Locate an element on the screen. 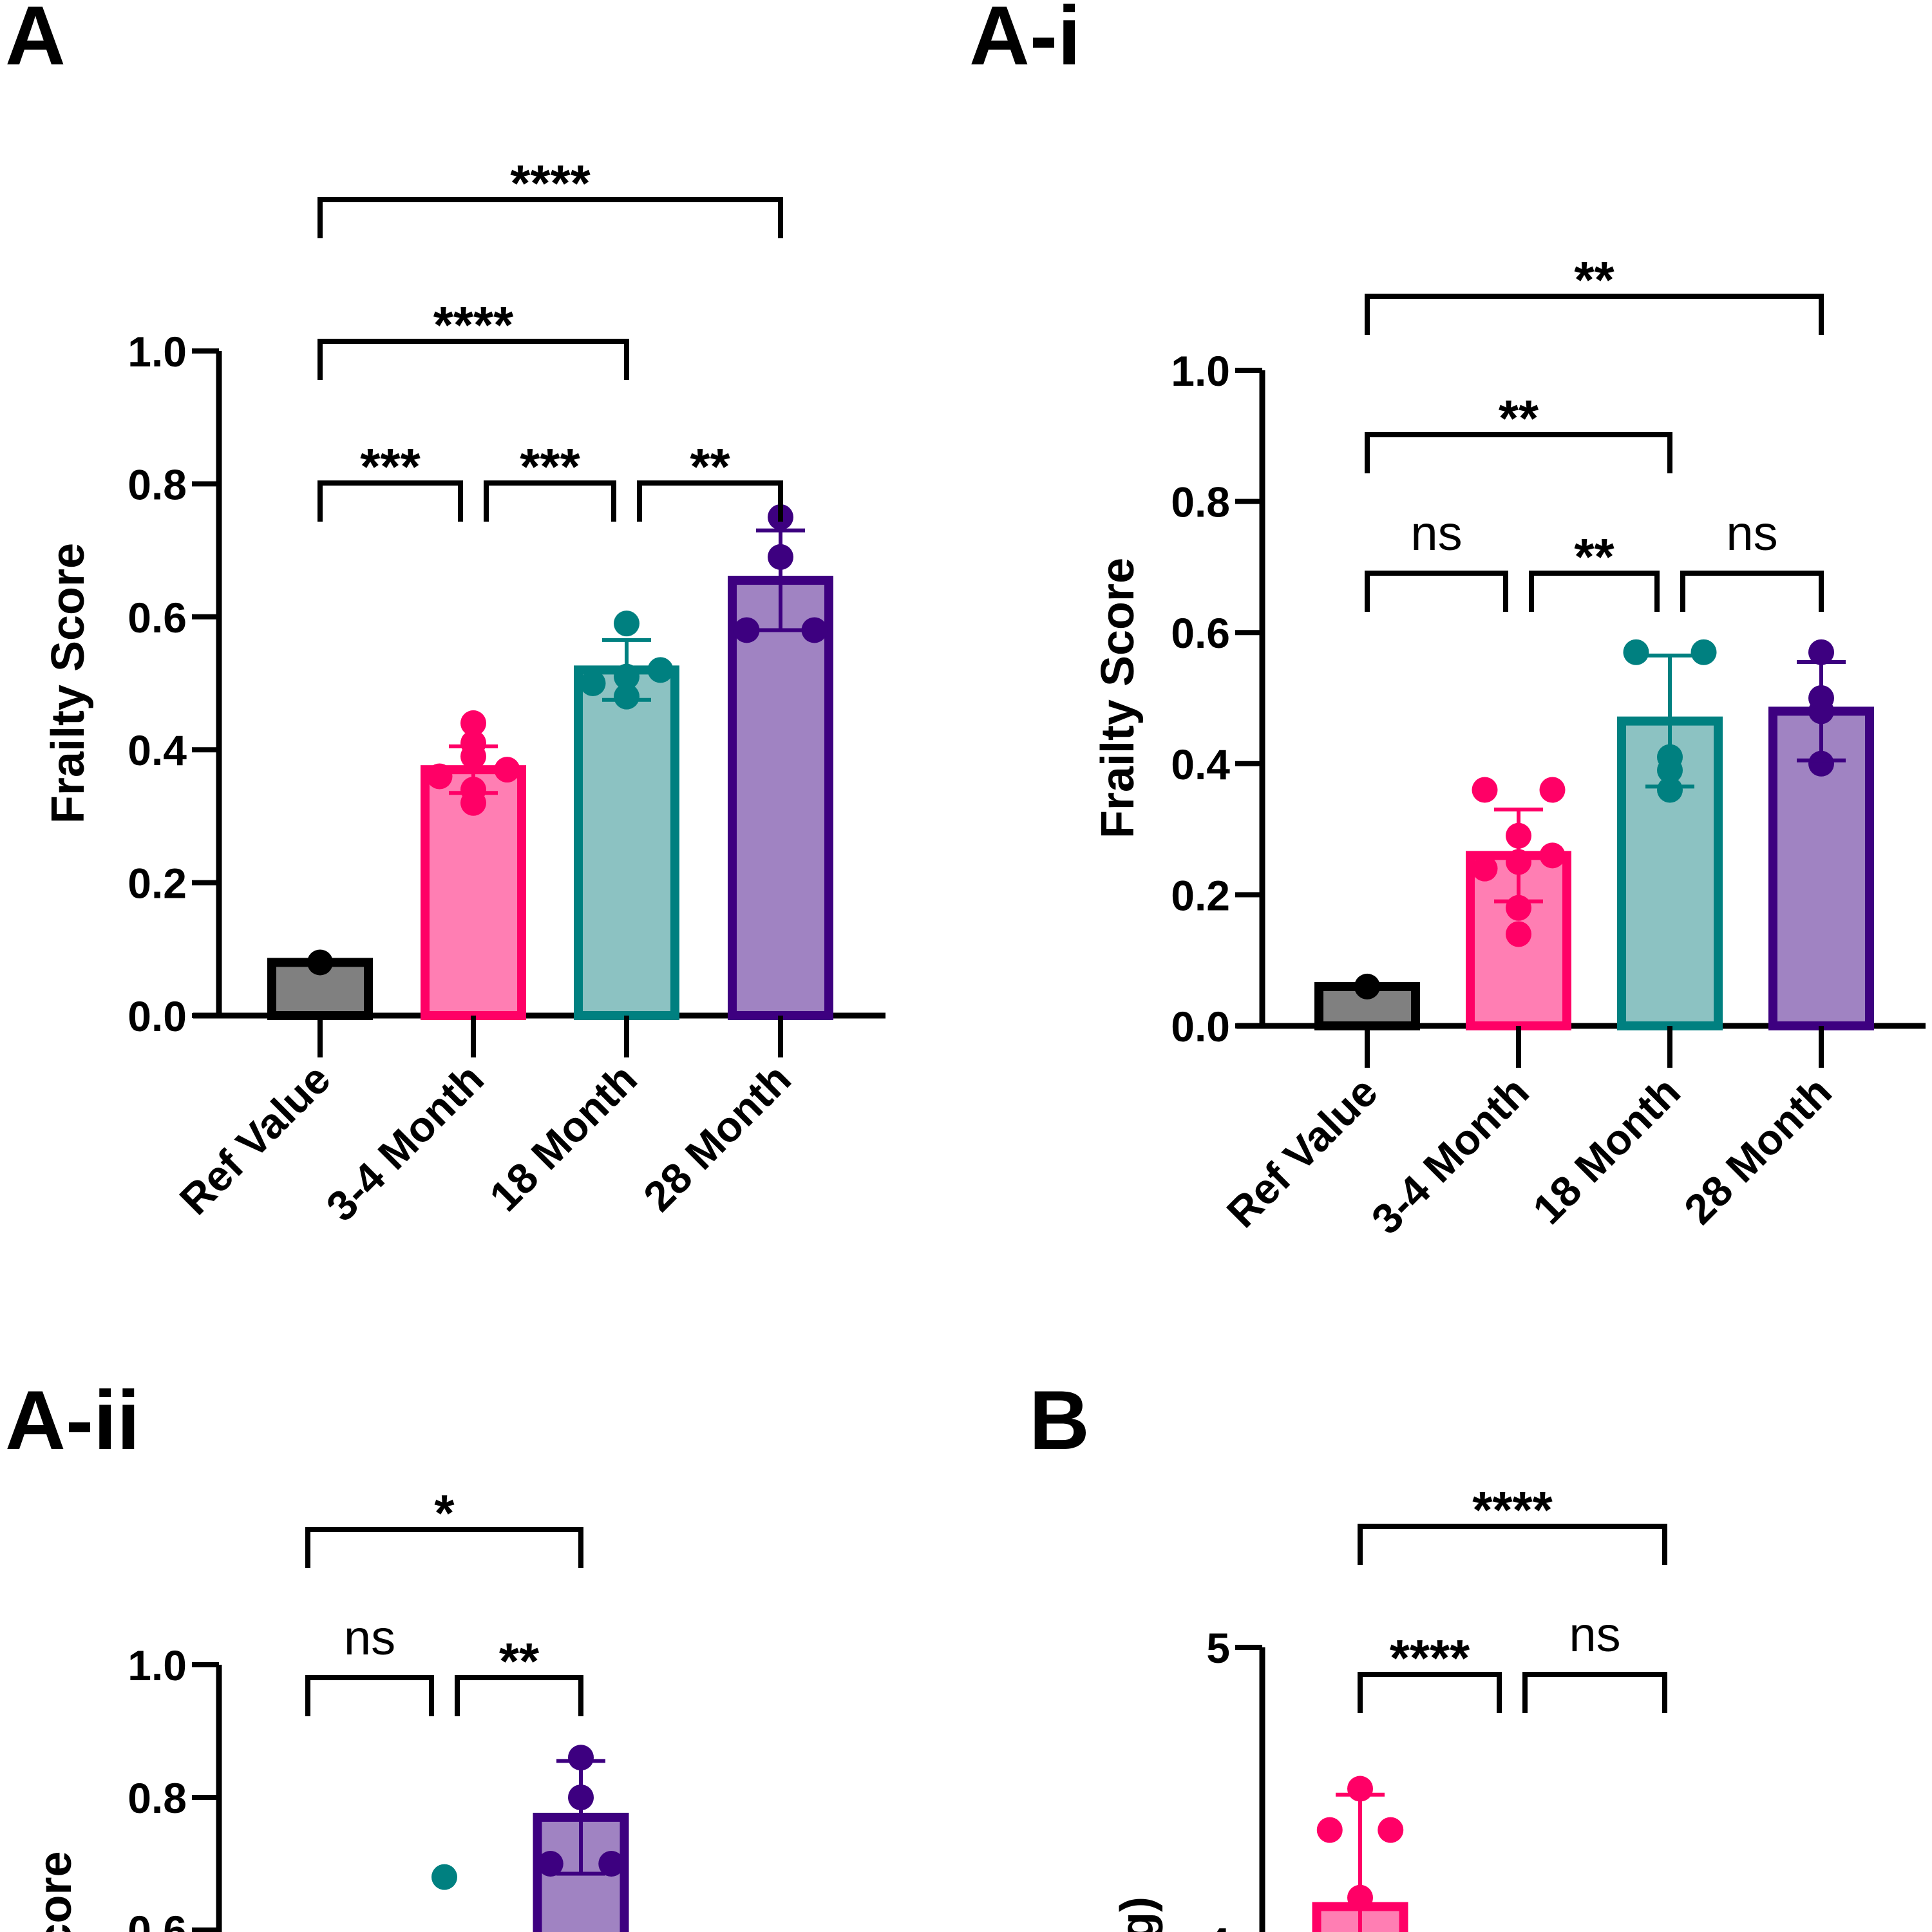 This screenshot has height=1932, width=1932. panel-label: B is located at coordinates (1060, 1420).